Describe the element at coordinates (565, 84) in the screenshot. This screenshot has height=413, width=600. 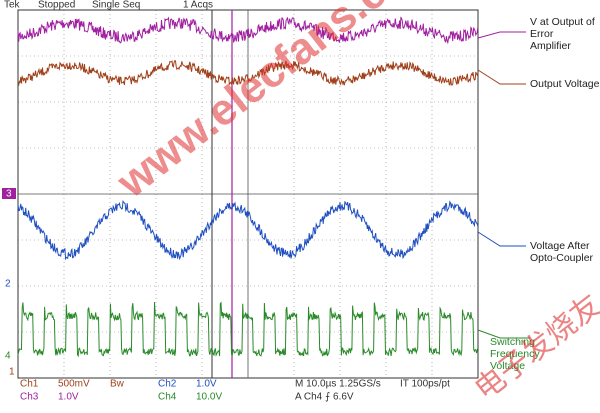
I see `annotation: Output Voltage` at that location.